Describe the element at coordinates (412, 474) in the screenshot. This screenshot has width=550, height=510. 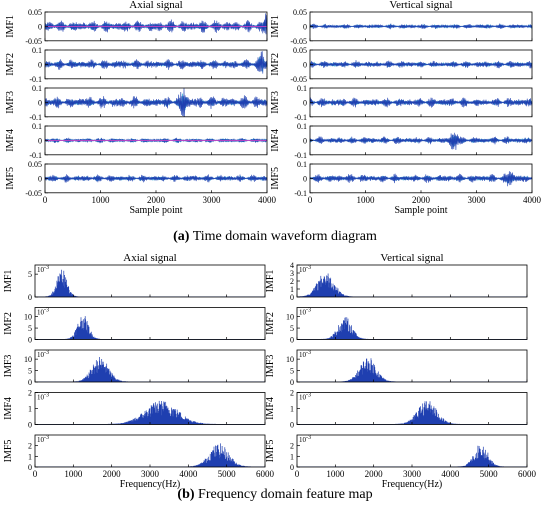
I see `x-tick-label: 3000` at that location.